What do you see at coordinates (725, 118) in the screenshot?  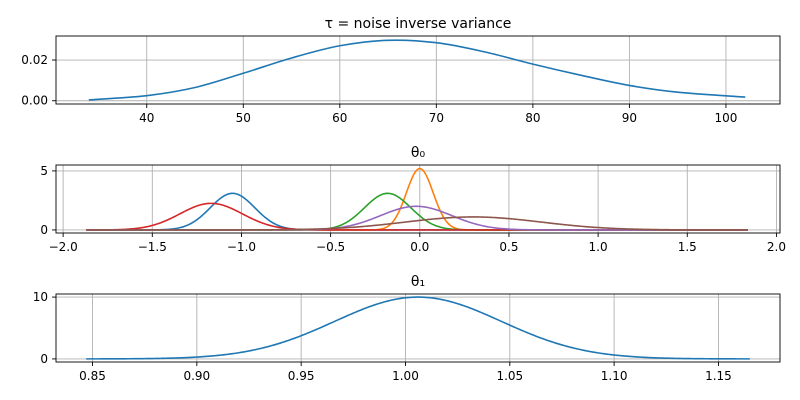 I see `x-tick-label: 100` at bounding box center [725, 118].